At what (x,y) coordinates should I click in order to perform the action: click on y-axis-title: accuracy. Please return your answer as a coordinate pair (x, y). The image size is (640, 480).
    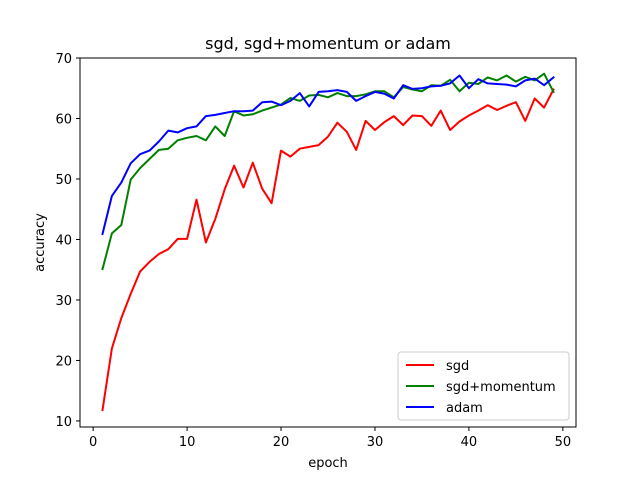
    Looking at the image, I should click on (40, 242).